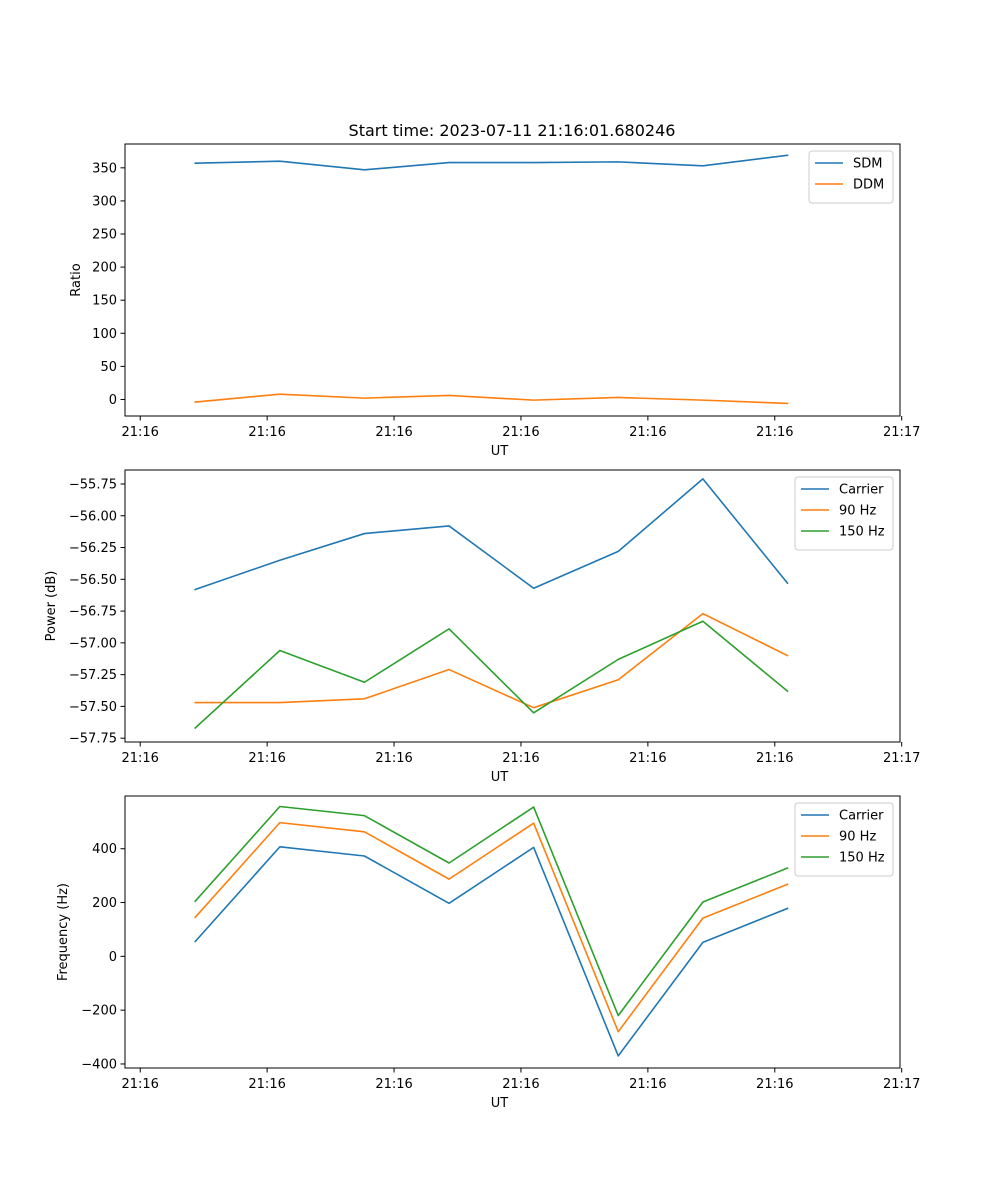 Image resolution: width=1000 pixels, height=1200 pixels. Describe the element at coordinates (104, 301) in the screenshot. I see `y-tick-label: 150` at that location.